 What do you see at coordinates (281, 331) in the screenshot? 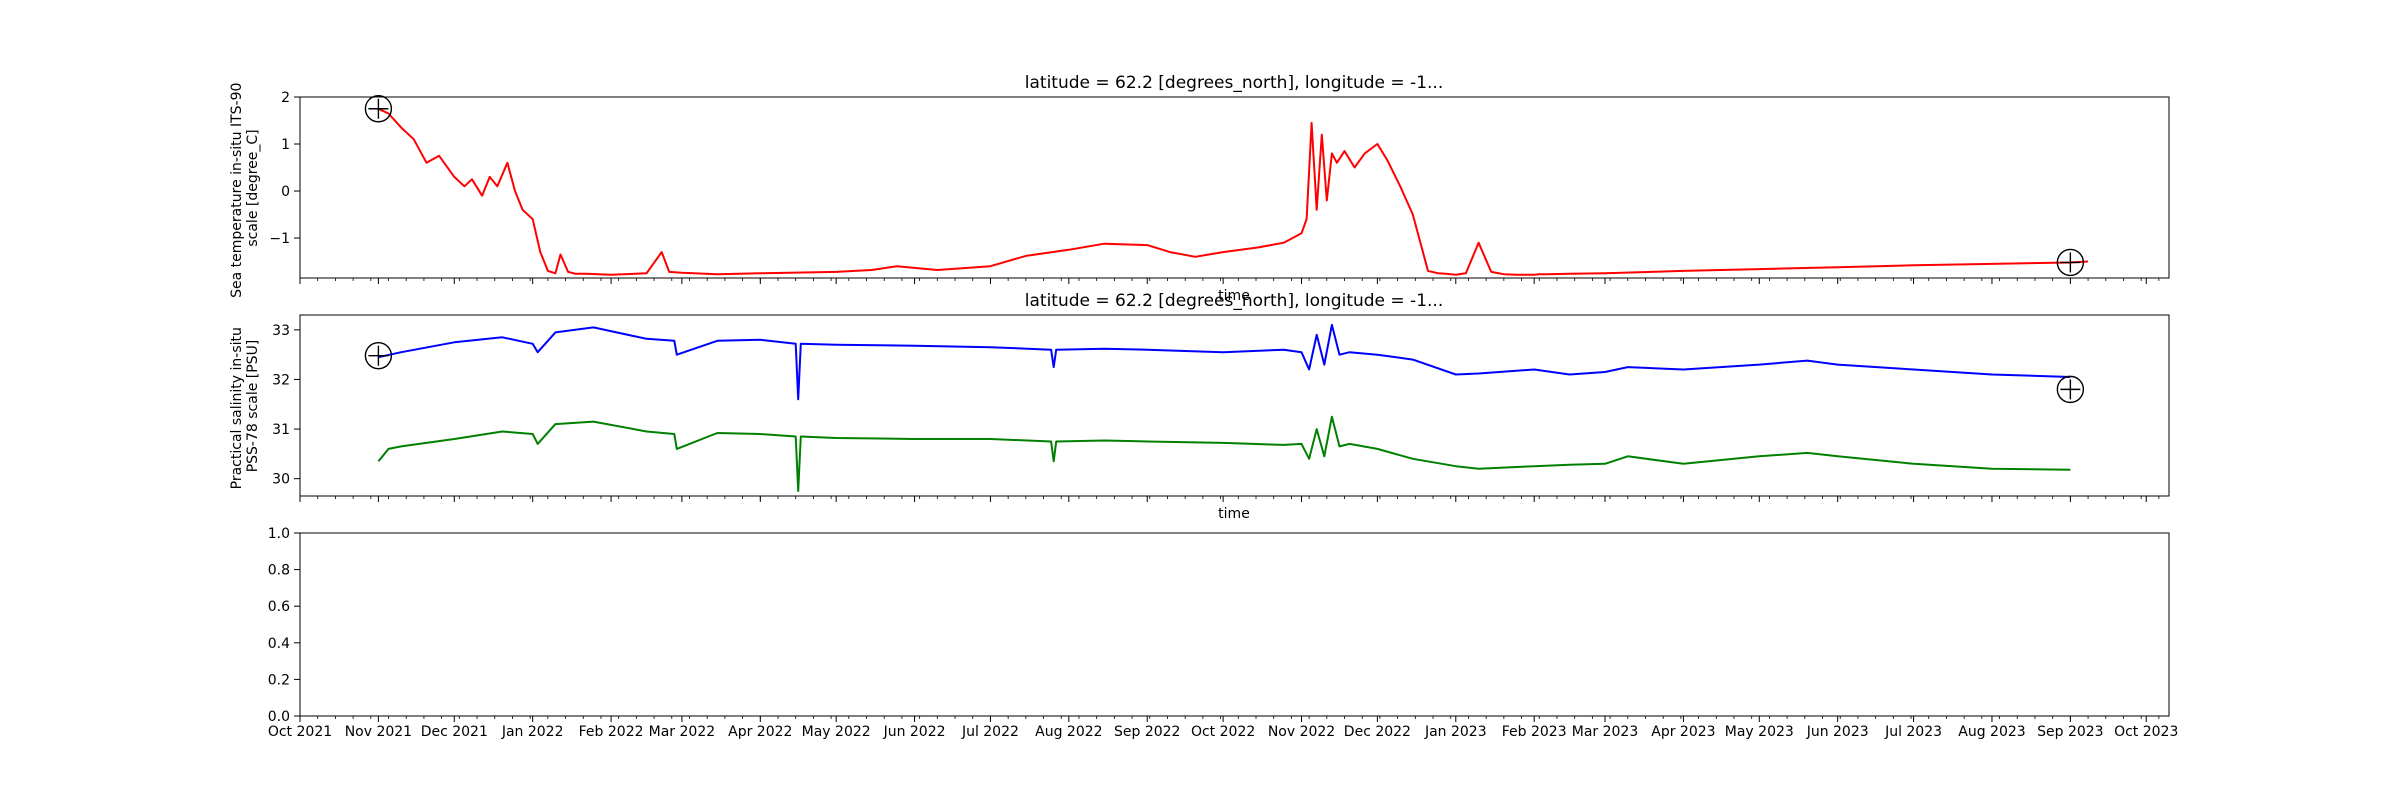
I see `salinity-y-tick-label: 33` at bounding box center [281, 331].